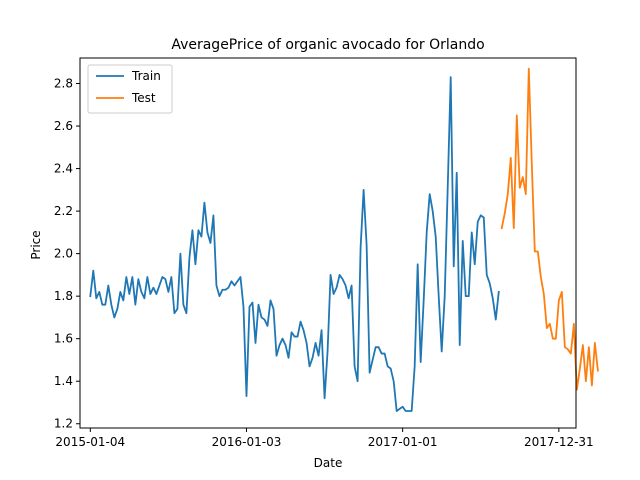 The width and height of the screenshot is (640, 480). Describe the element at coordinates (328, 463) in the screenshot. I see `x-axis-title: Date` at that location.